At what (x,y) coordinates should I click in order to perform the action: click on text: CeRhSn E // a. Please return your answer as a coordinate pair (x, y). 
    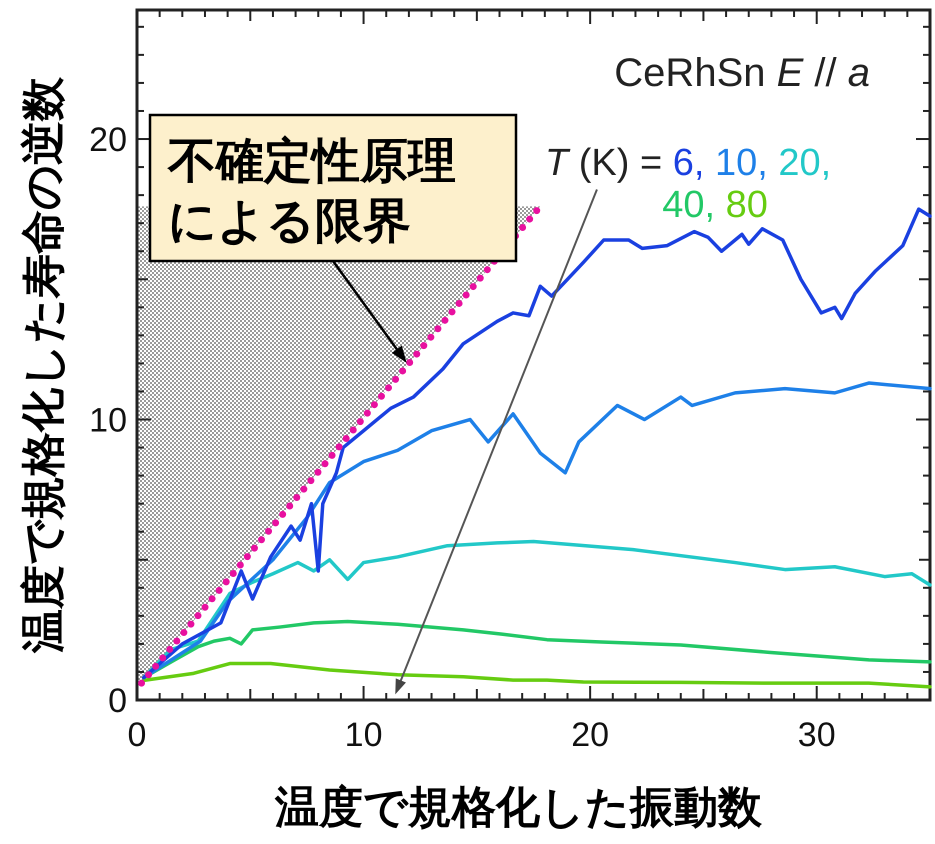
    Looking at the image, I should click on (742, 73).